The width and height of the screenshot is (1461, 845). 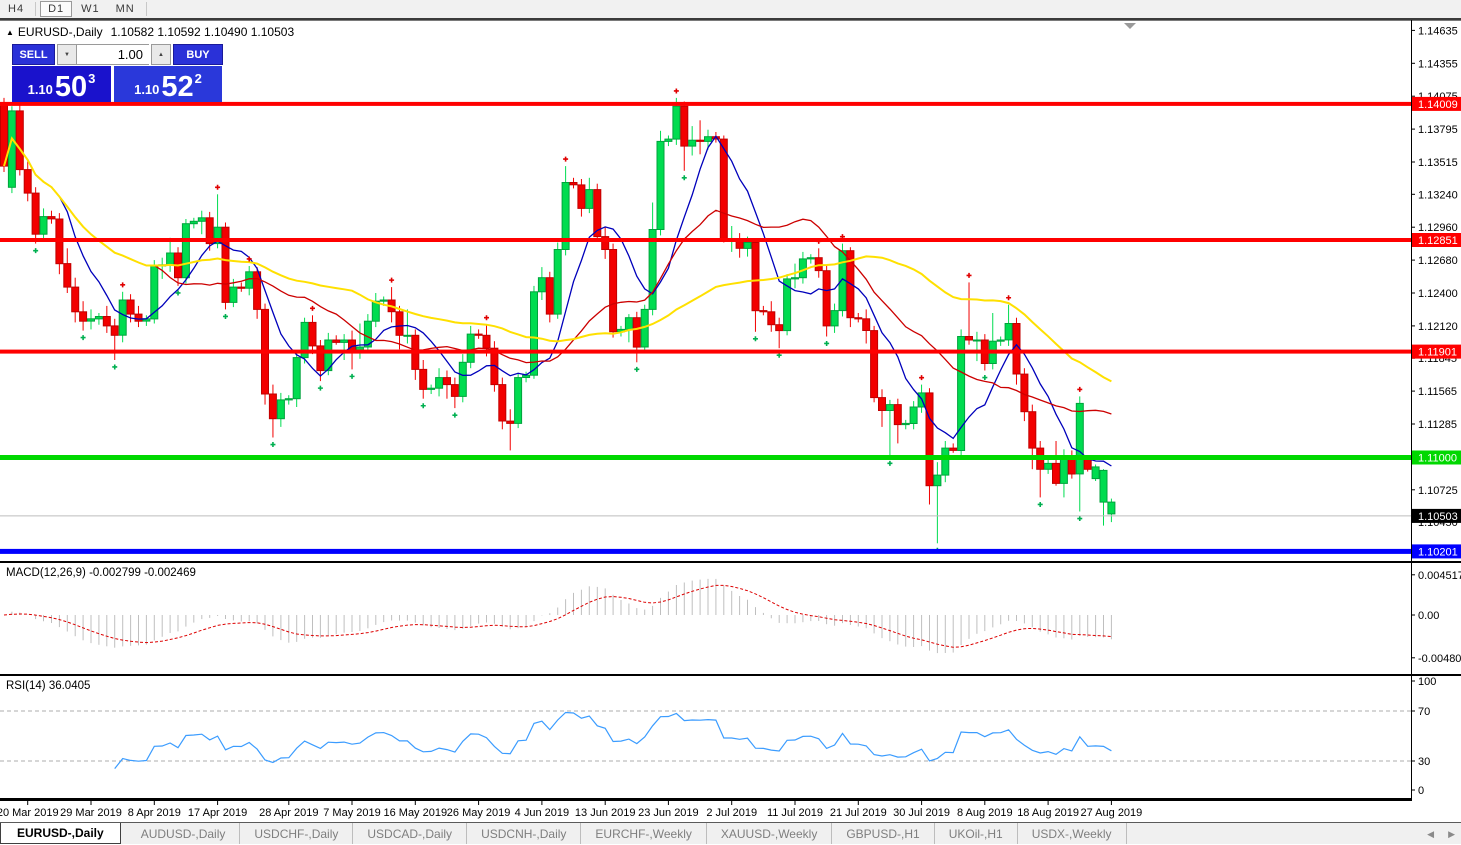 I want to click on price-badge-label: 1.12851, so click(x=1438, y=241).